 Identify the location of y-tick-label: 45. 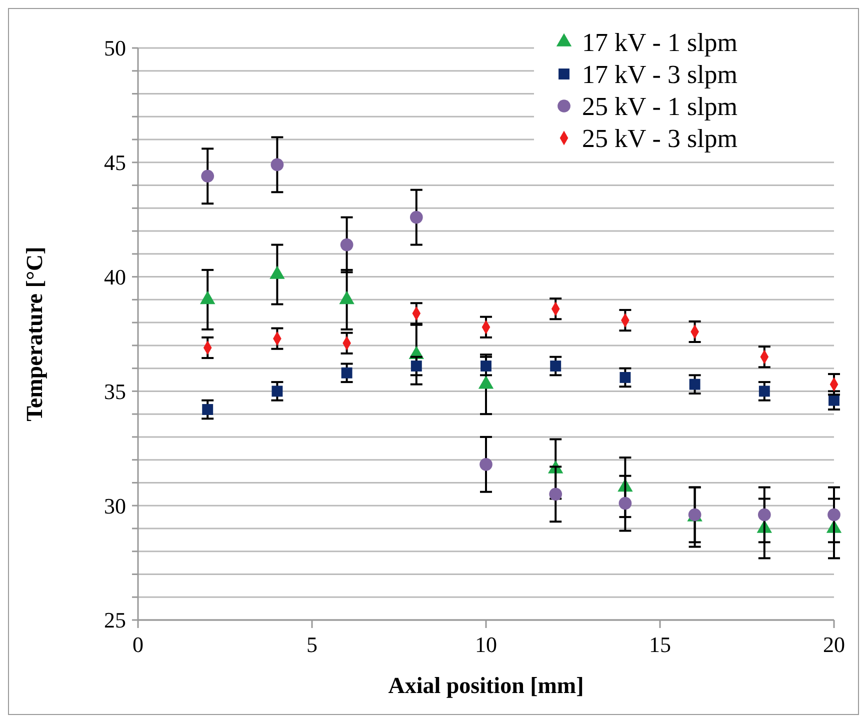
(115, 163).